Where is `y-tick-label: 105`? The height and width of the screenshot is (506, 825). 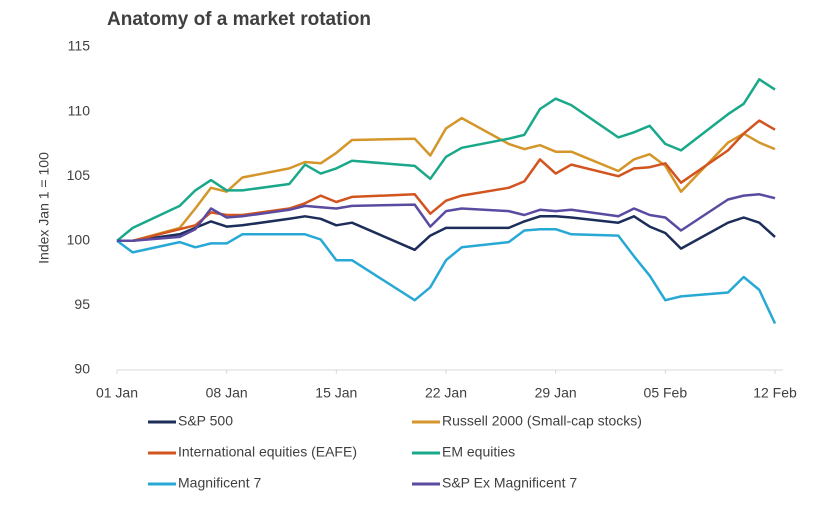 y-tick-label: 105 is located at coordinates (79, 175).